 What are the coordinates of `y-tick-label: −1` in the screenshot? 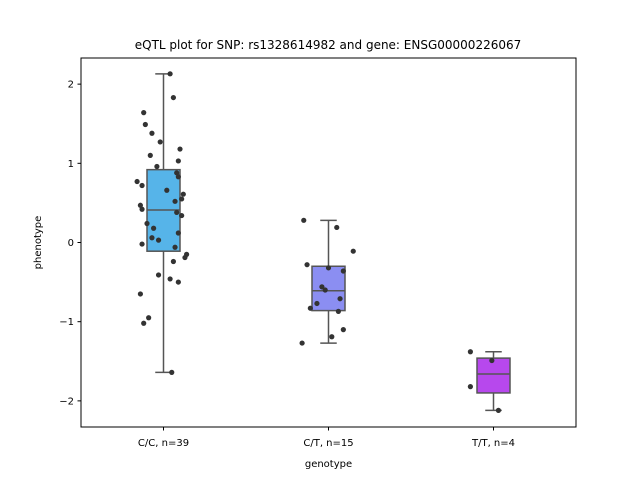 It's located at (66, 322).